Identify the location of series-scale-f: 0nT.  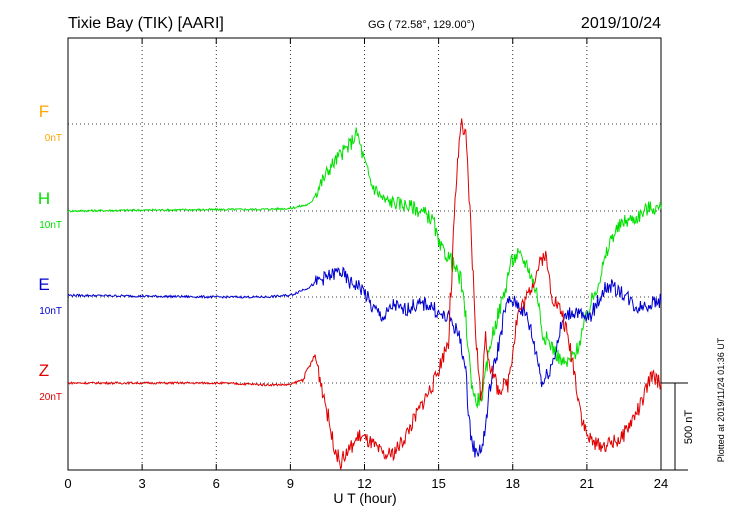
(53, 138).